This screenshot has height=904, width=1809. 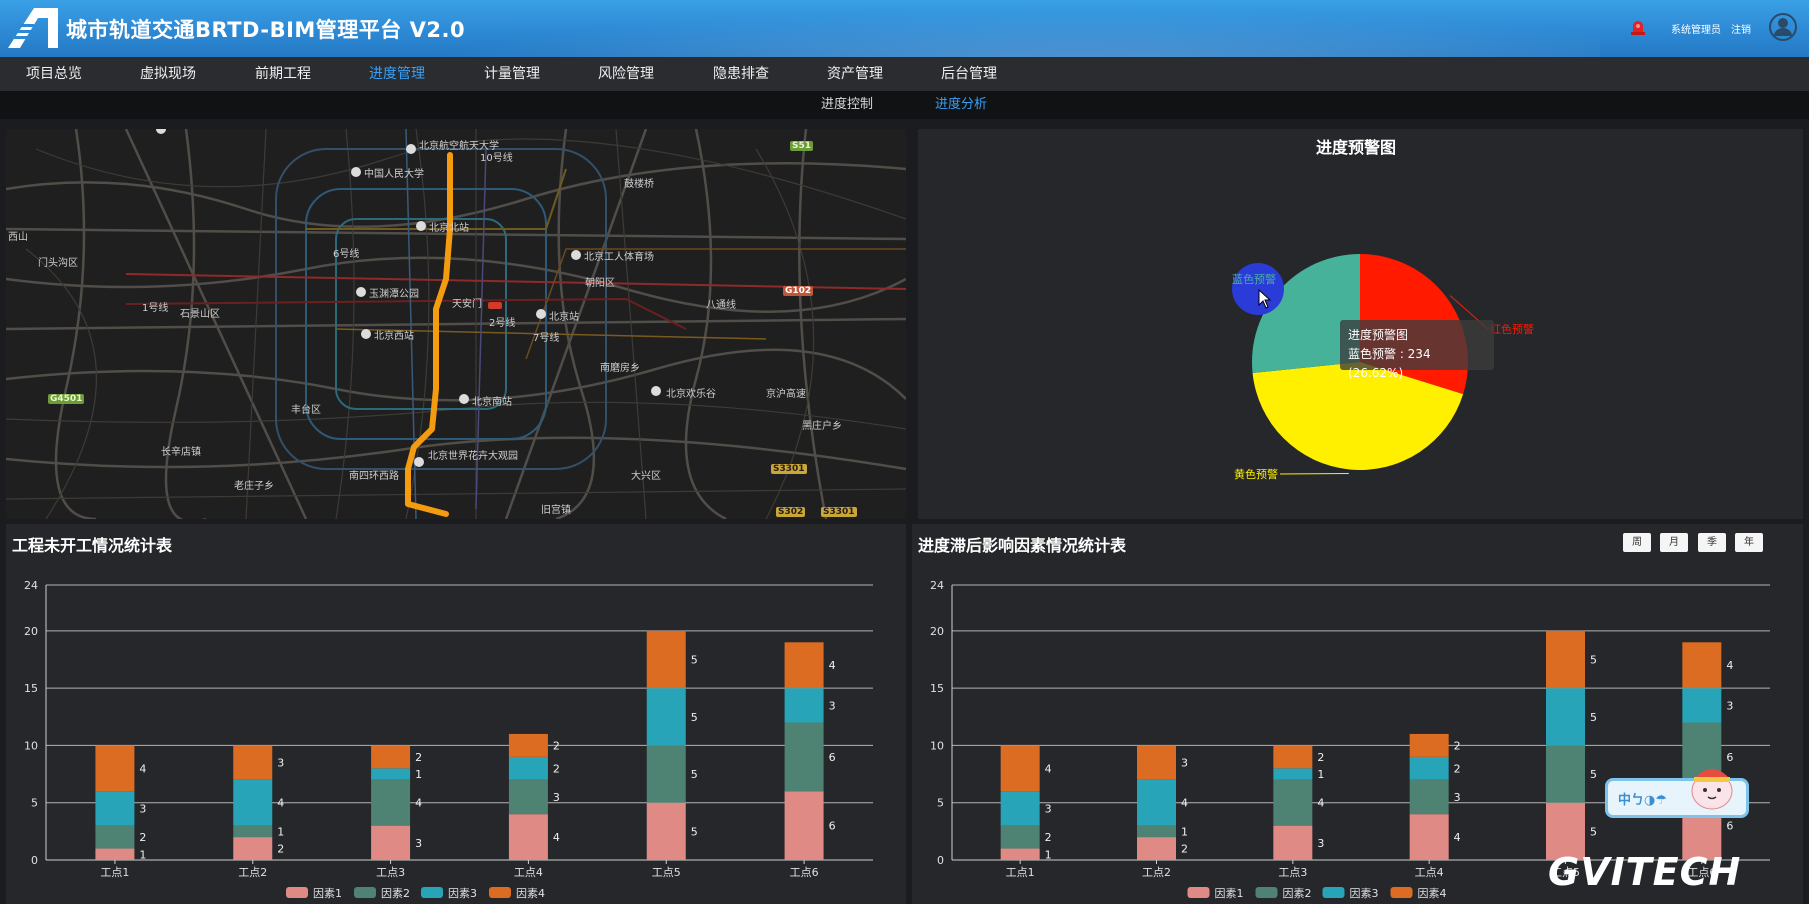 I want to click on mascot-icon, so click(x=1712, y=785).